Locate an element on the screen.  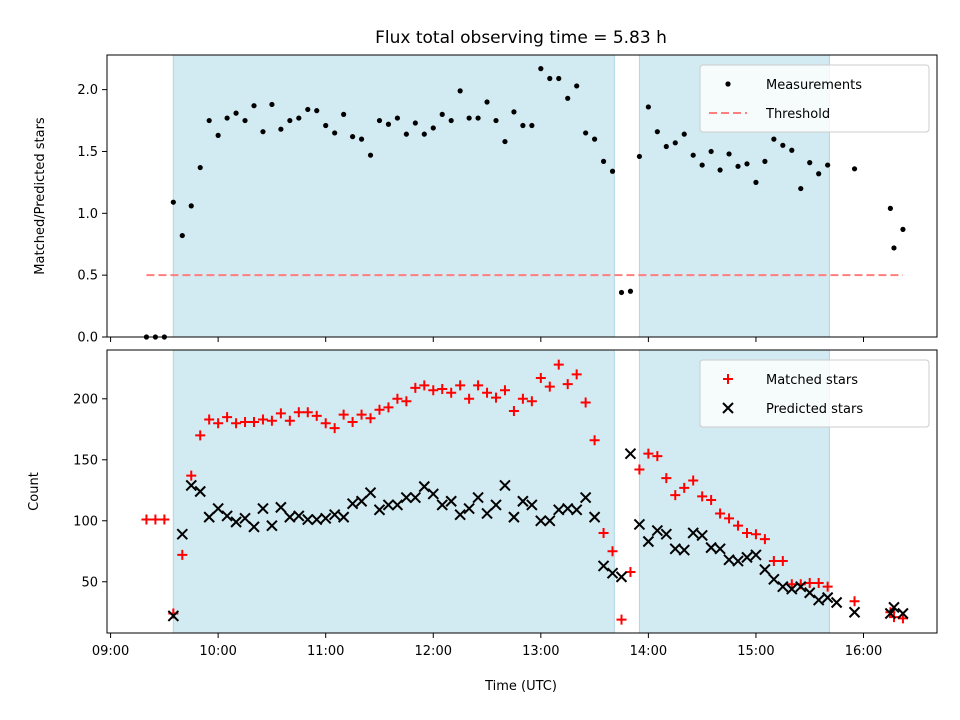
x-tick-label-6: 15:00 is located at coordinates (755, 651).